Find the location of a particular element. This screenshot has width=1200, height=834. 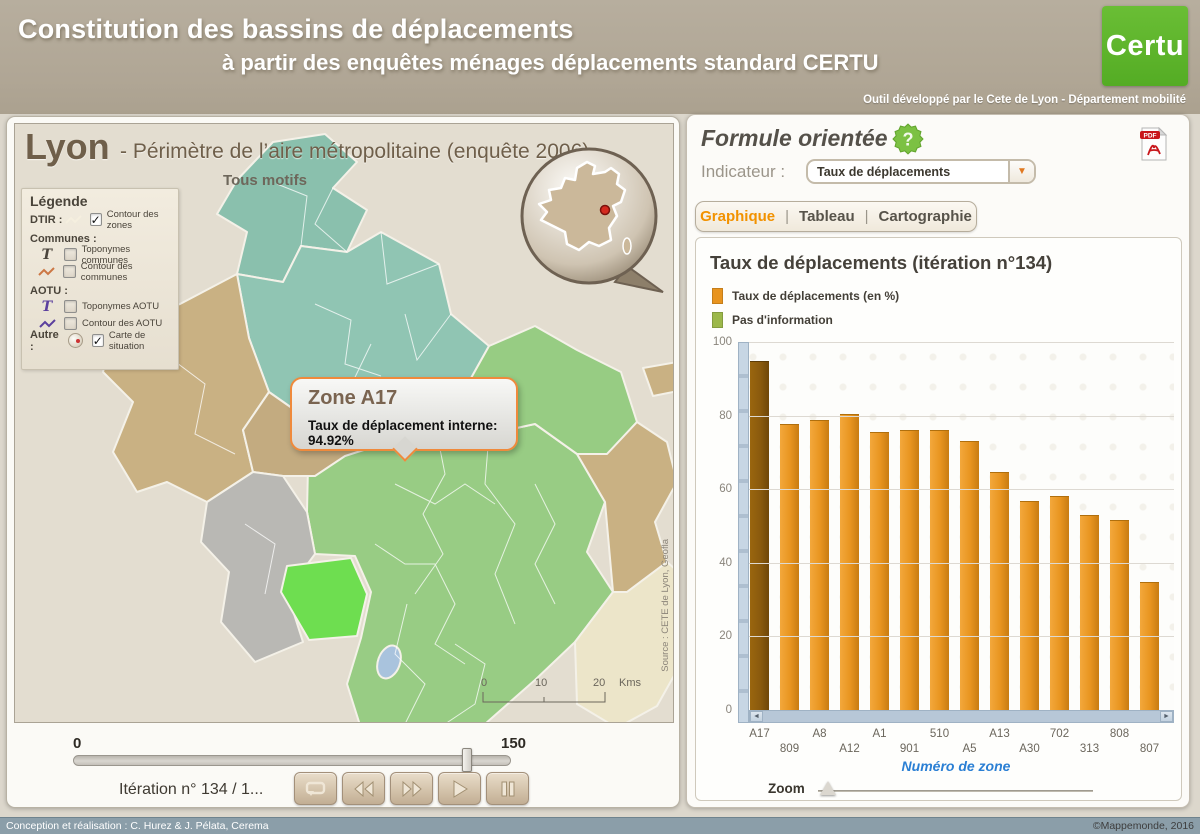

chart-zoom-control: Zoom is located at coordinates (948, 791).